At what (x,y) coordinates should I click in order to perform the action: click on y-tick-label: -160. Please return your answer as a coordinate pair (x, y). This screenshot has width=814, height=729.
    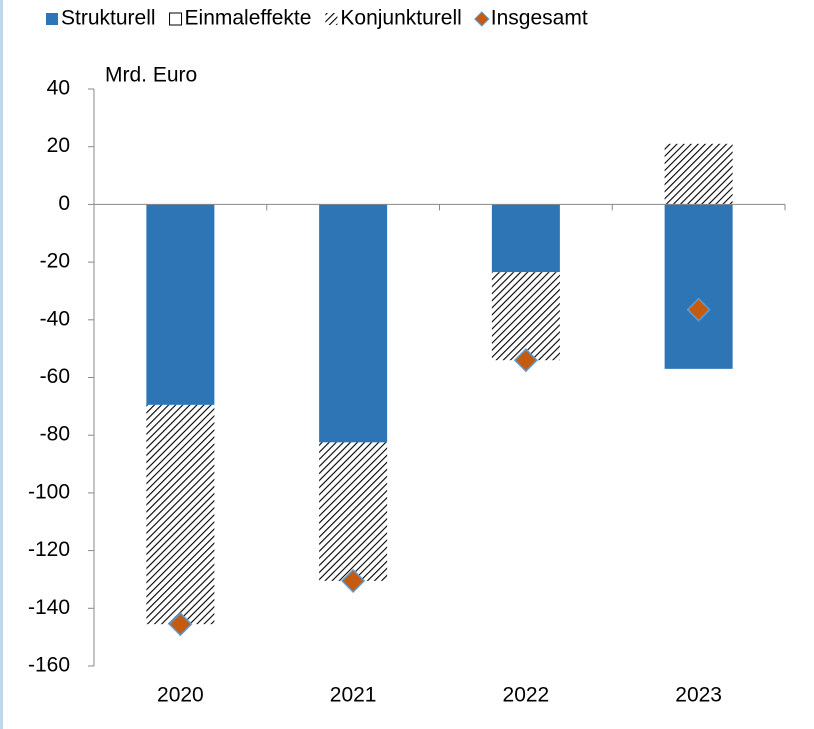
    Looking at the image, I should click on (49, 665).